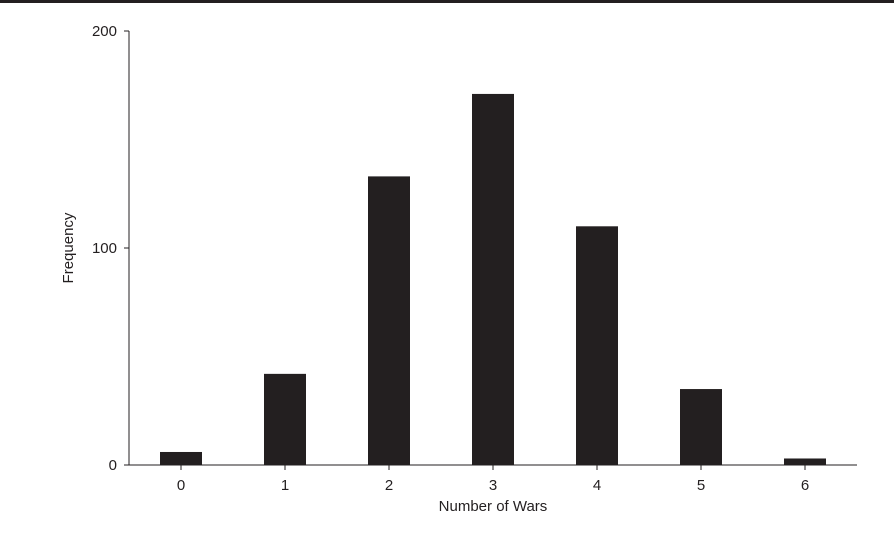 The width and height of the screenshot is (894, 533). I want to click on x-tick-label: 6, so click(805, 485).